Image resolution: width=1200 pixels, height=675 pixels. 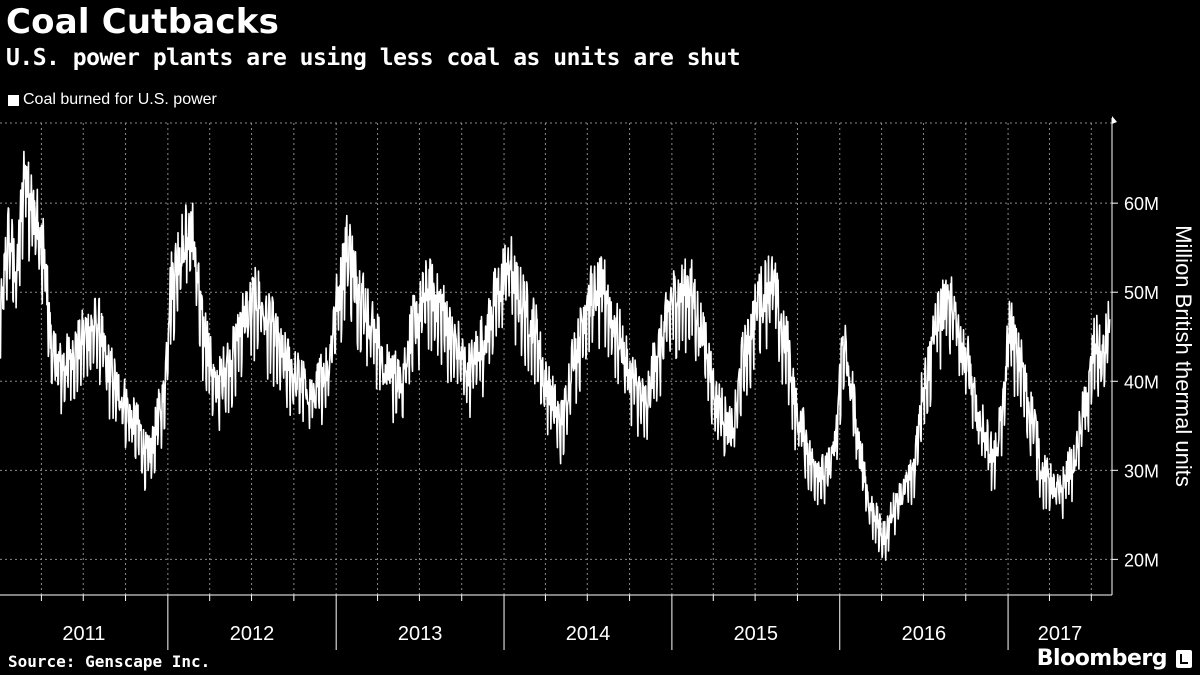 What do you see at coordinates (1060, 634) in the screenshot?
I see `x-tick-label: 2017` at bounding box center [1060, 634].